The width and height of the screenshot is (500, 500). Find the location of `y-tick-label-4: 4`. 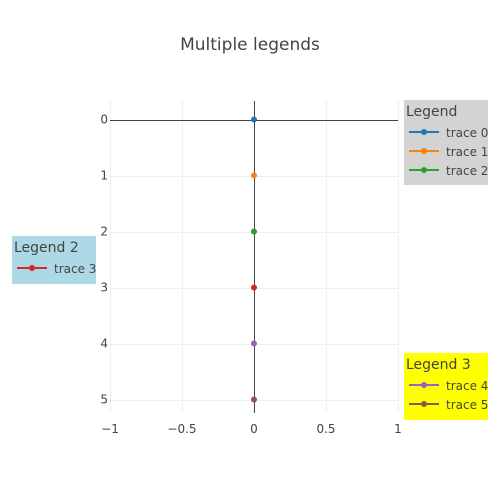

y-tick-label-4: 4 is located at coordinates (104, 344).